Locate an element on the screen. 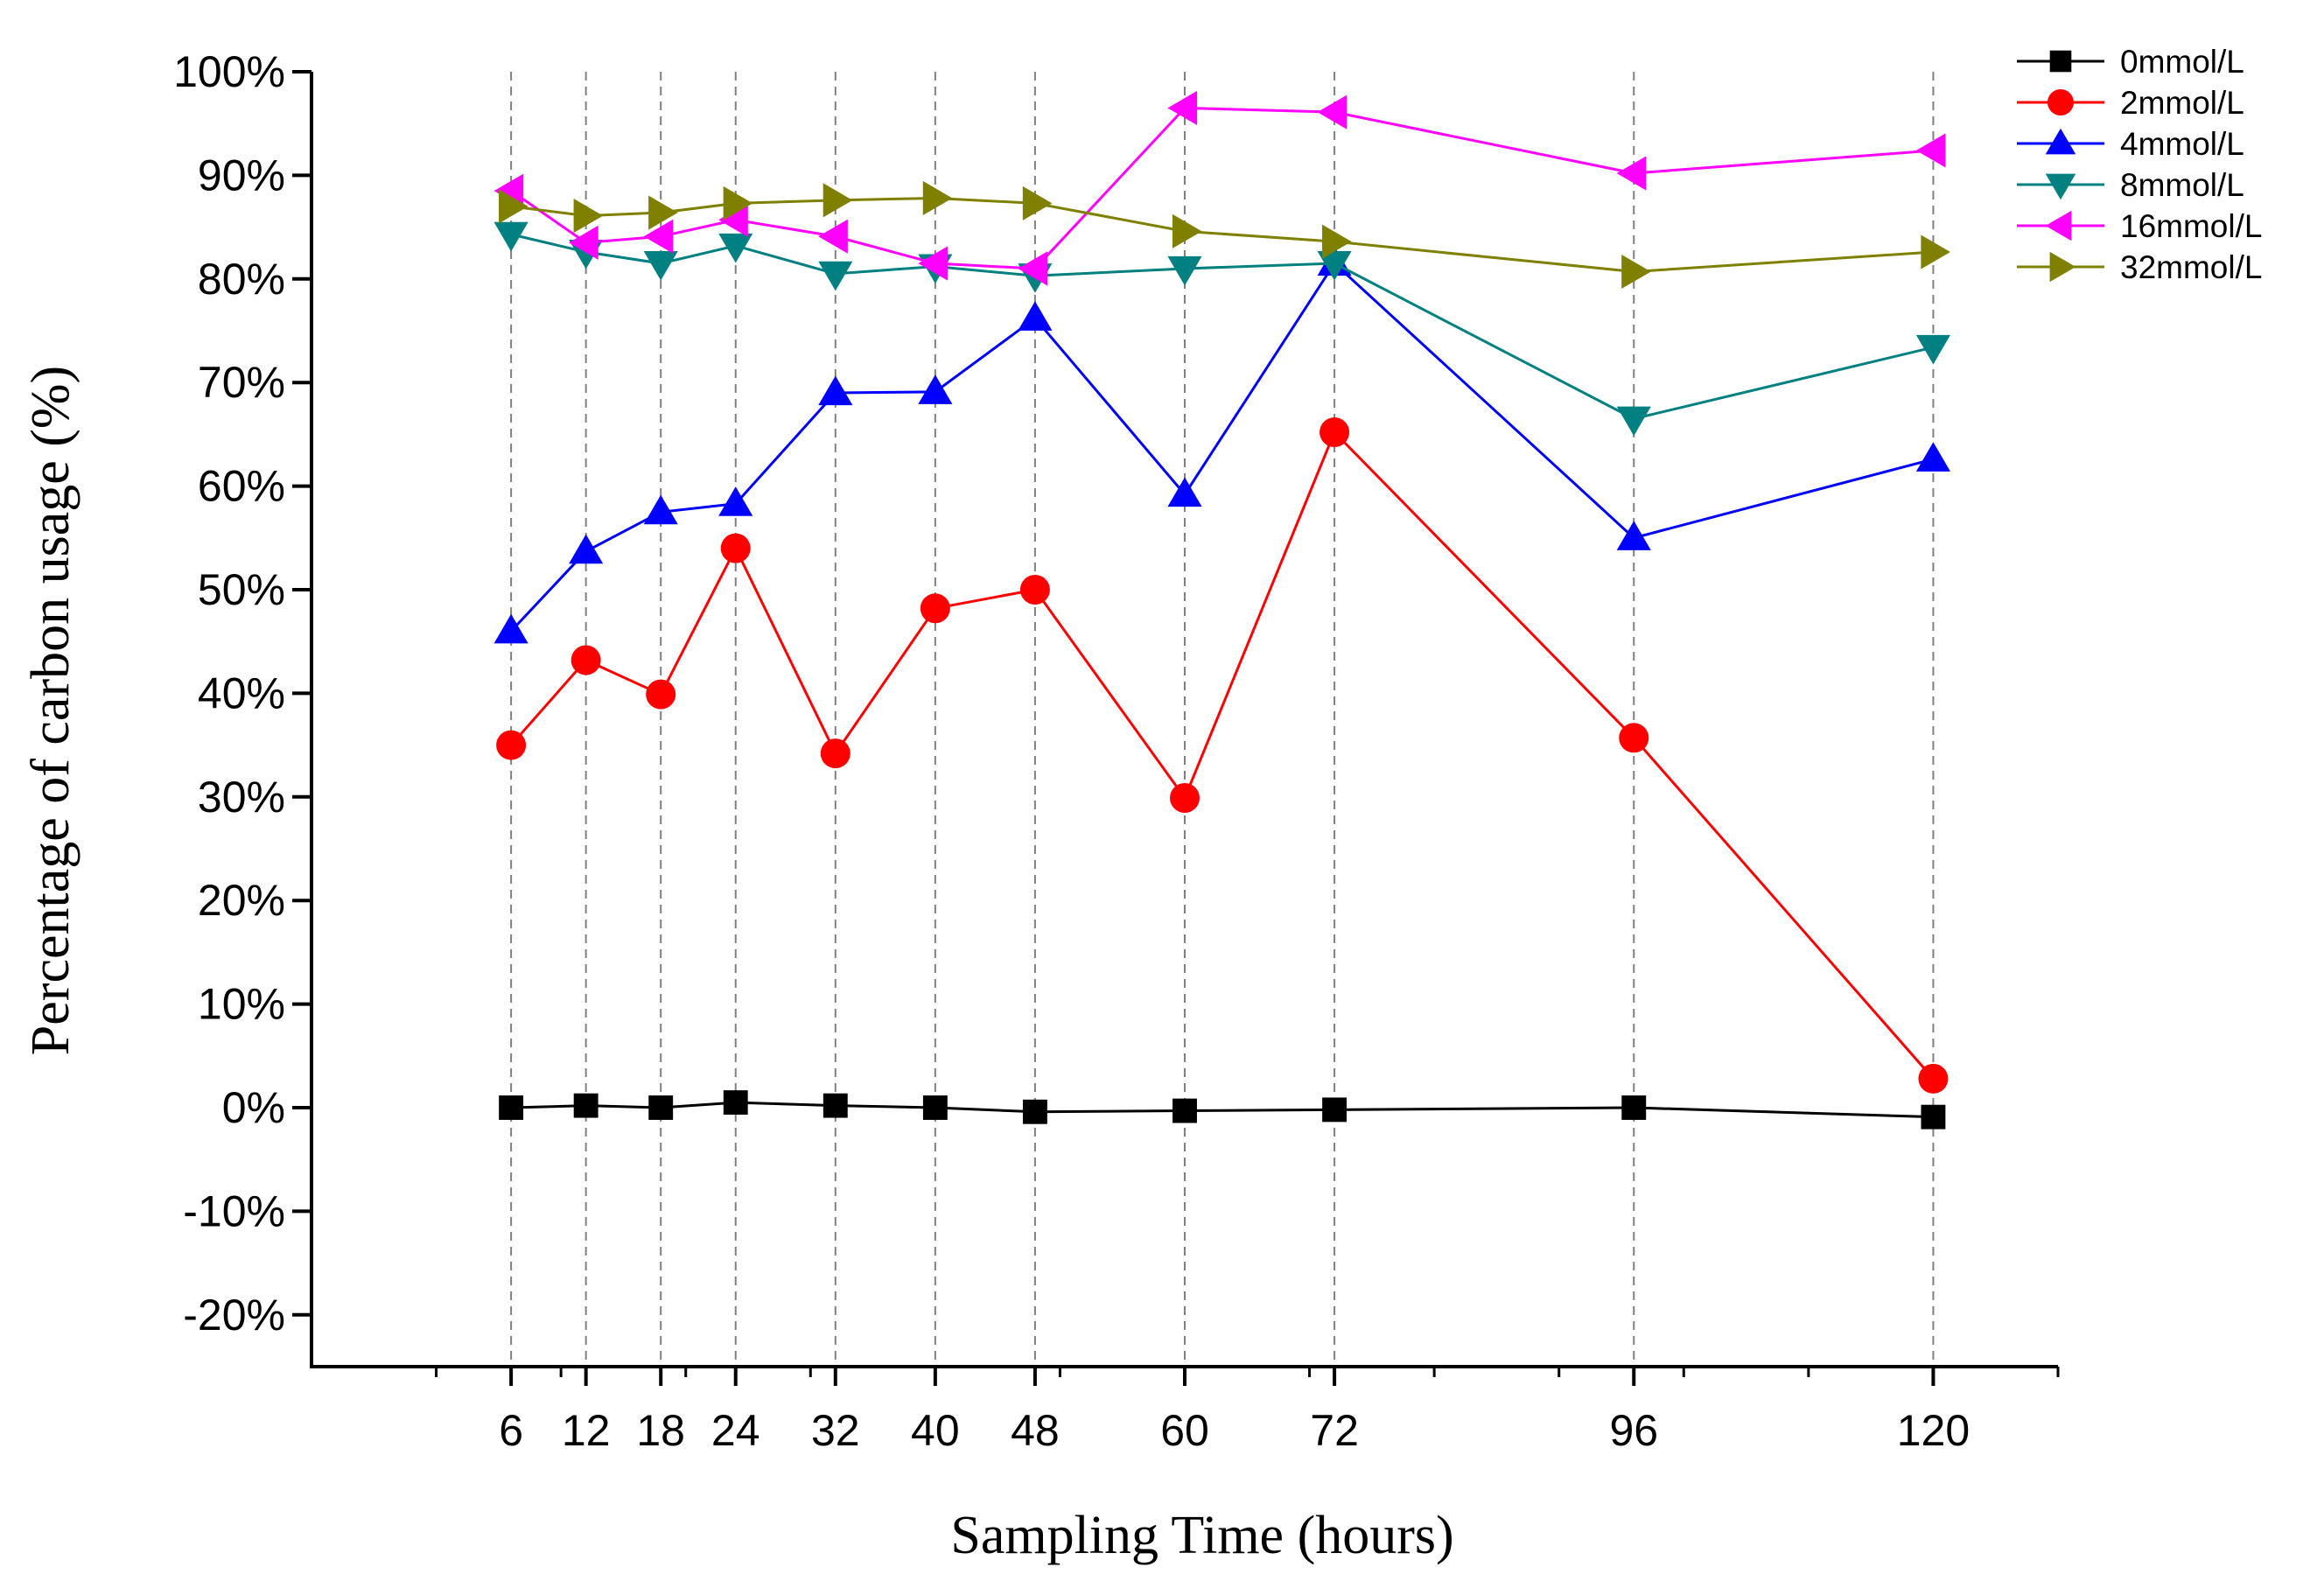 This screenshot has height=1588, width=2324. legend-label: 32mmol/L is located at coordinates (2191, 267).